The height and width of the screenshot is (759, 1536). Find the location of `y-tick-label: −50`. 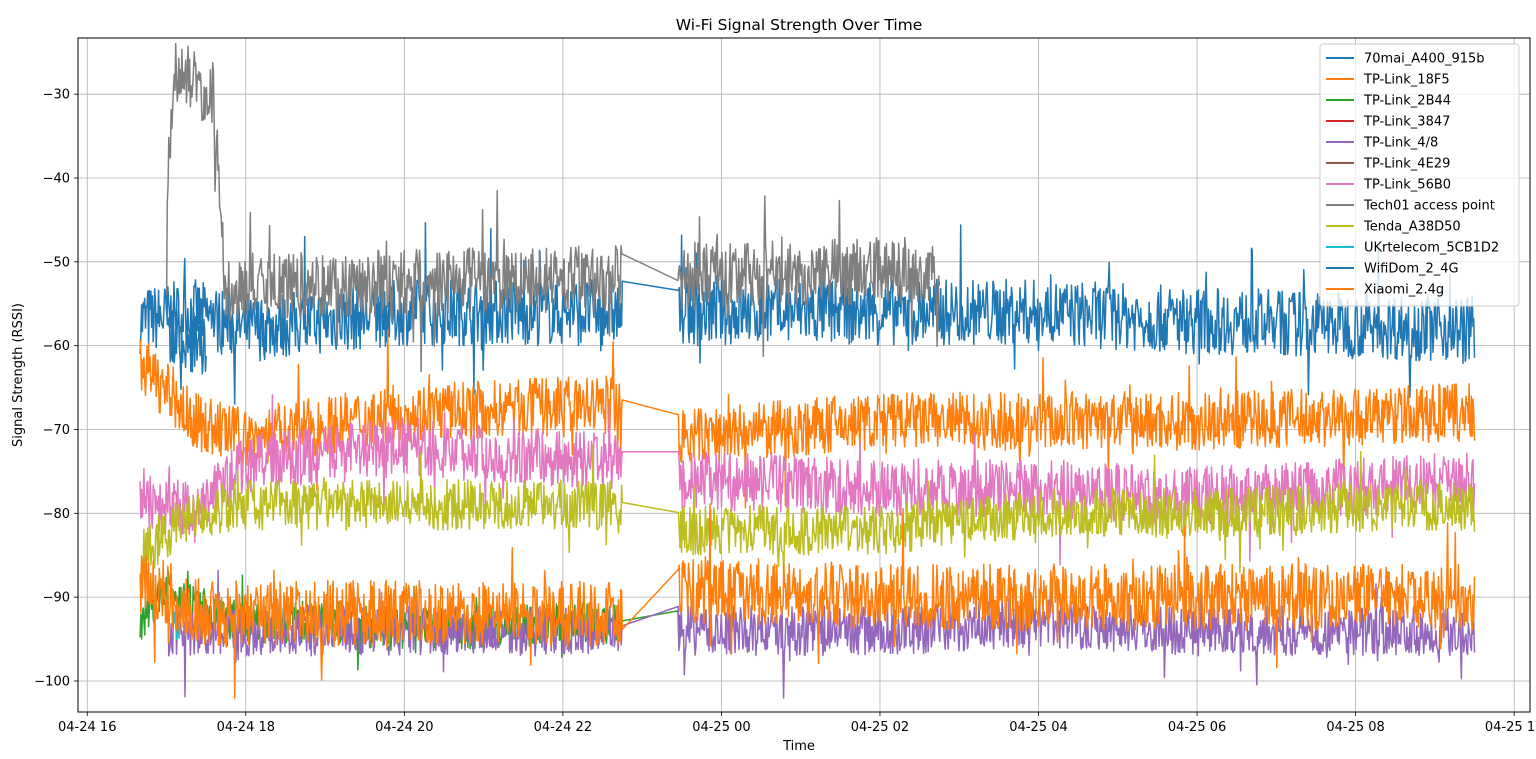

y-tick-label: −50 is located at coordinates (56, 262).